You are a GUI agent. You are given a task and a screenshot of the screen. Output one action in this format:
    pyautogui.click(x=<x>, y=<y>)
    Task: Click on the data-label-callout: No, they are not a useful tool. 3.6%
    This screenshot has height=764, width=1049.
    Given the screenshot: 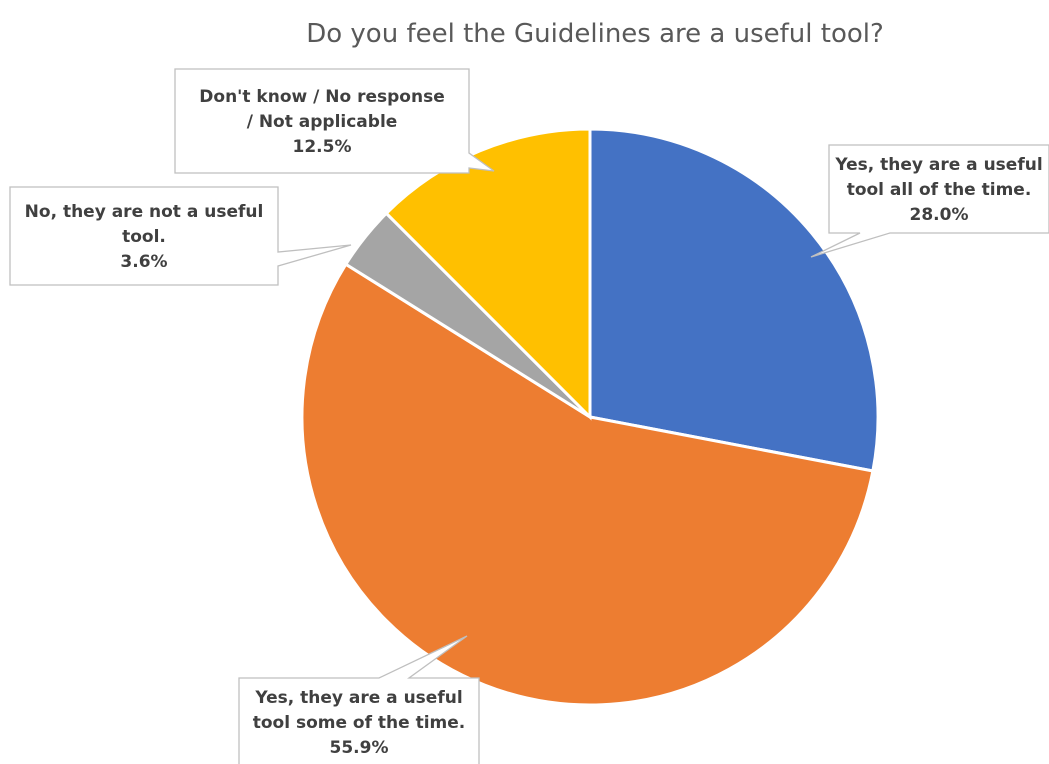 What is the action you would take?
    pyautogui.click(x=180, y=236)
    